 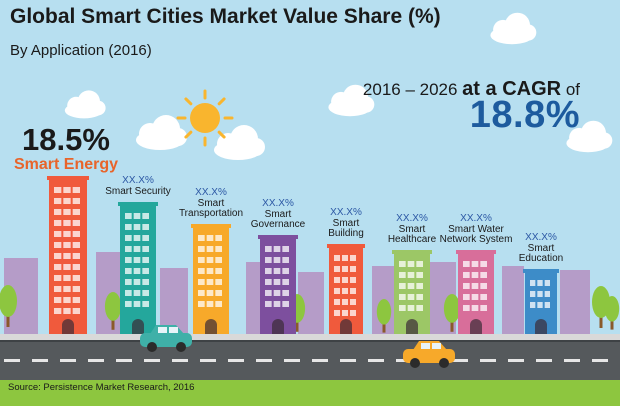 I want to click on grass-strip, so click(x=310, y=393).